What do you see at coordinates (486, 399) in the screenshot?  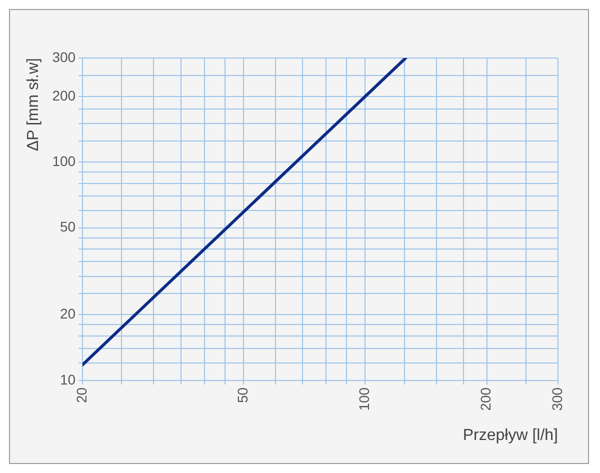 I see `x-tick-label: 200` at bounding box center [486, 399].